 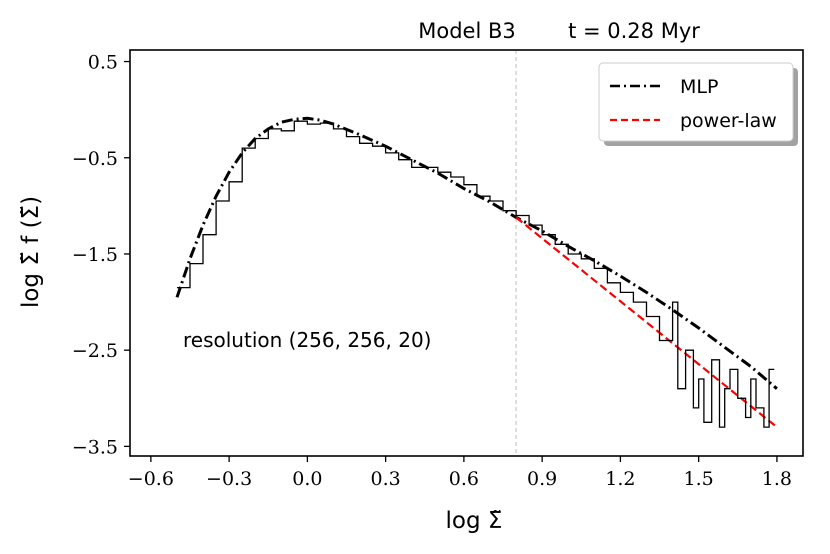 I want to click on y-tick-label: −1.5, so click(x=95, y=255).